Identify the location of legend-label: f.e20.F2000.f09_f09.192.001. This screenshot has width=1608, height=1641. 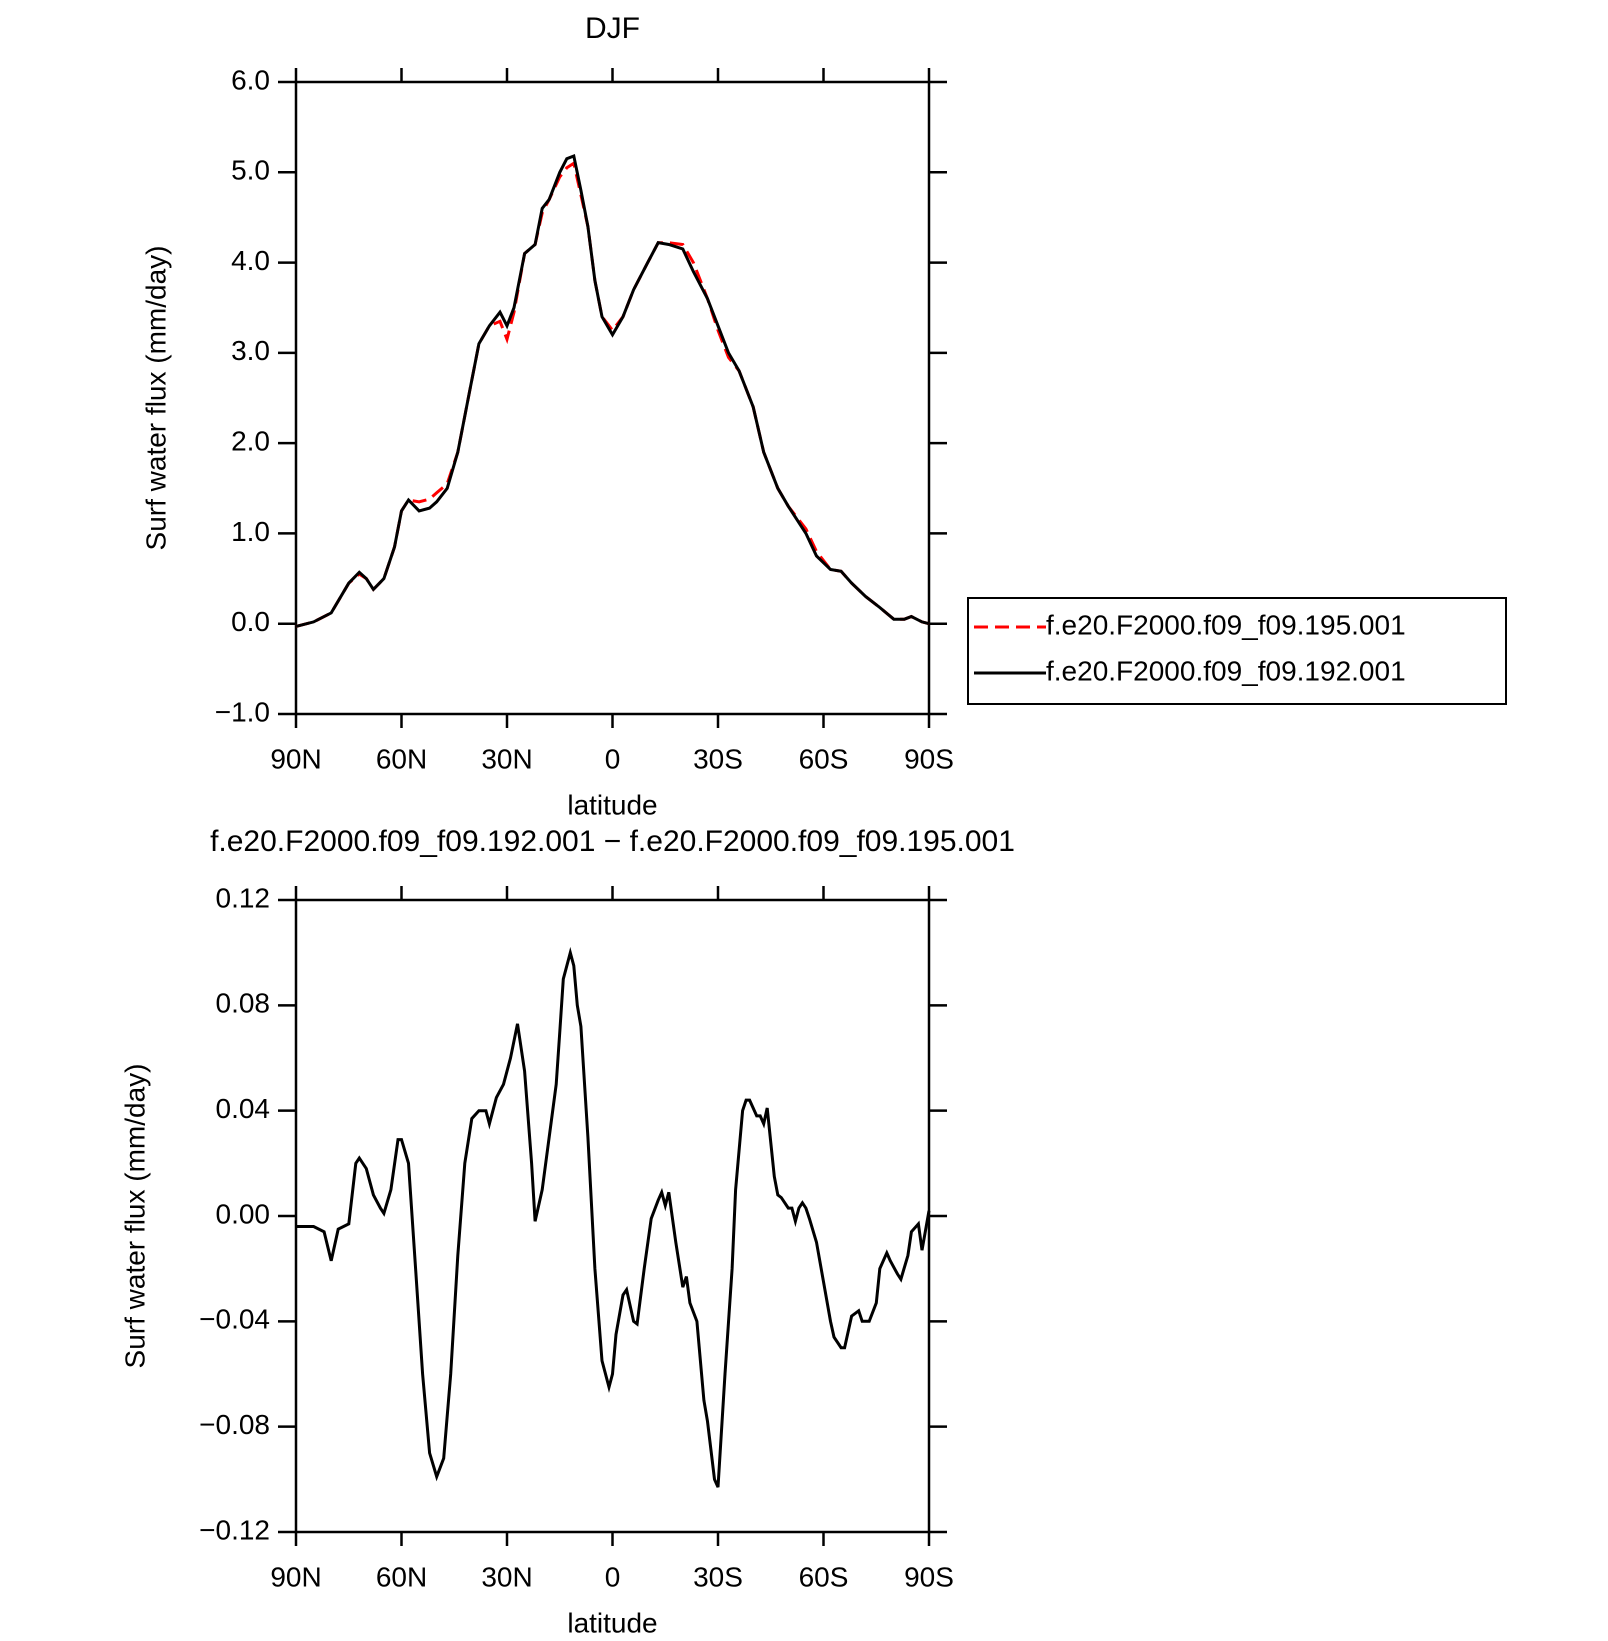
(1226, 670).